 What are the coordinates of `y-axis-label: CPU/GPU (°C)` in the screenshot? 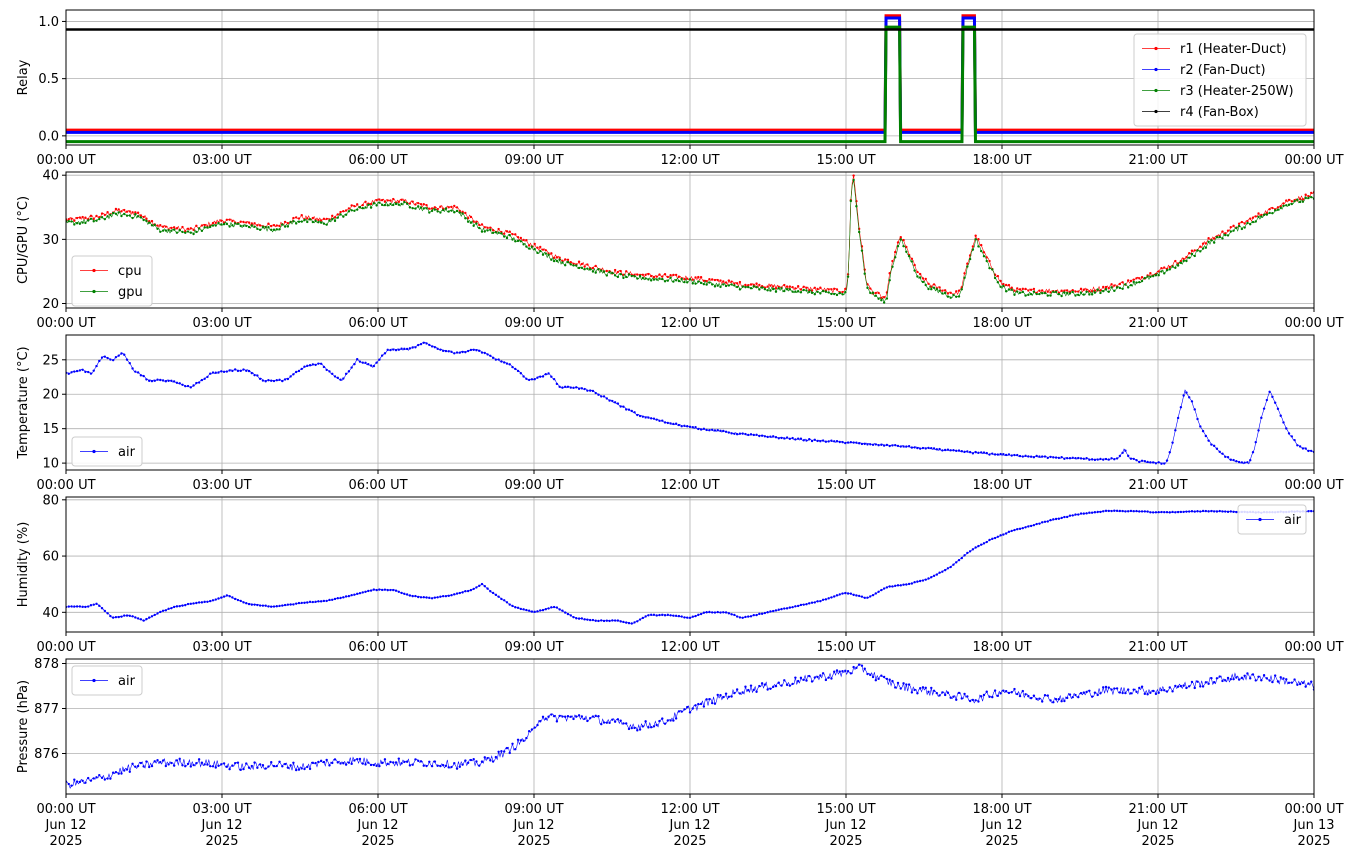 It's located at (23, 240).